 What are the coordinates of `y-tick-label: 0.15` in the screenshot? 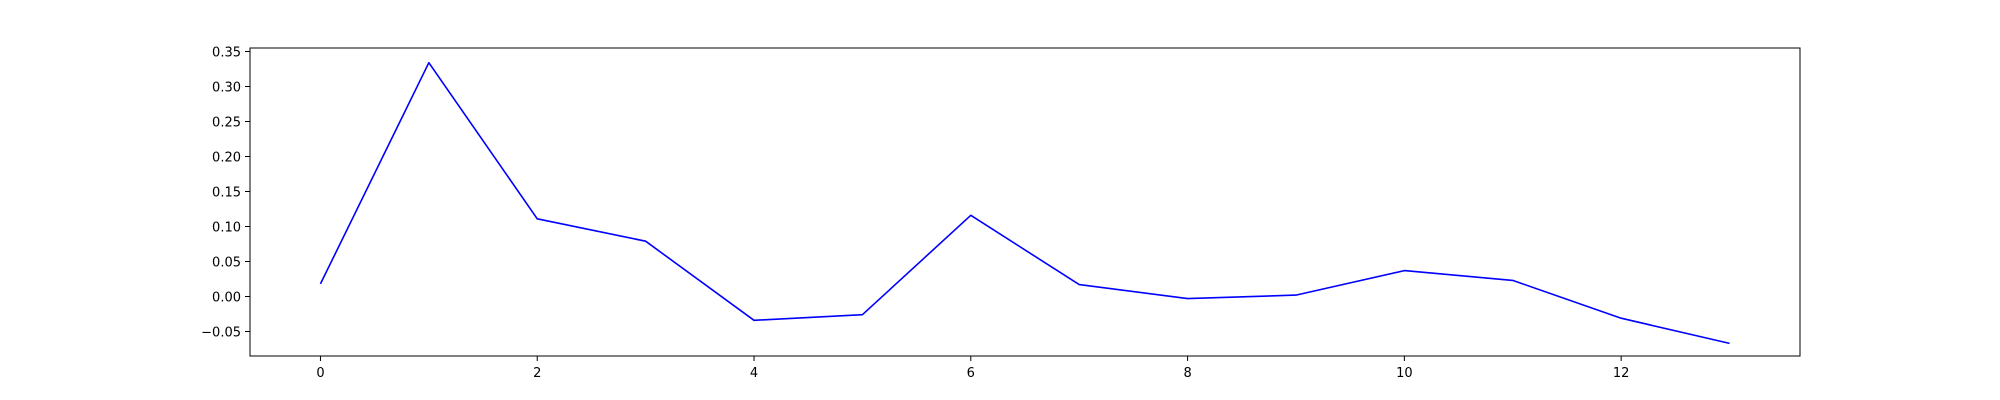 It's located at (226, 193).